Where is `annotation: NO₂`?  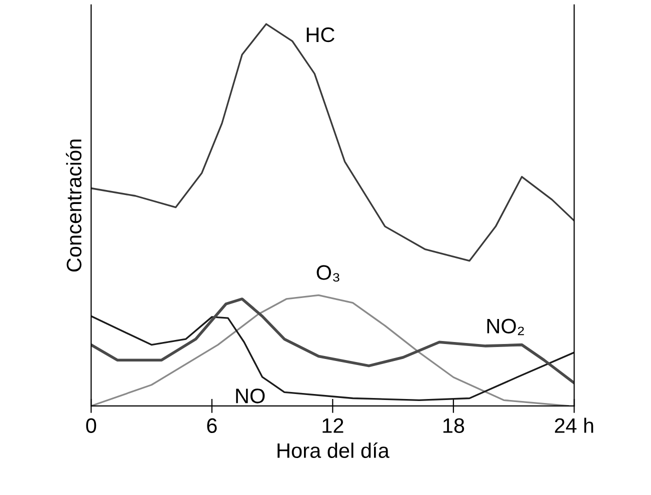
annotation: NO₂ is located at coordinates (505, 327).